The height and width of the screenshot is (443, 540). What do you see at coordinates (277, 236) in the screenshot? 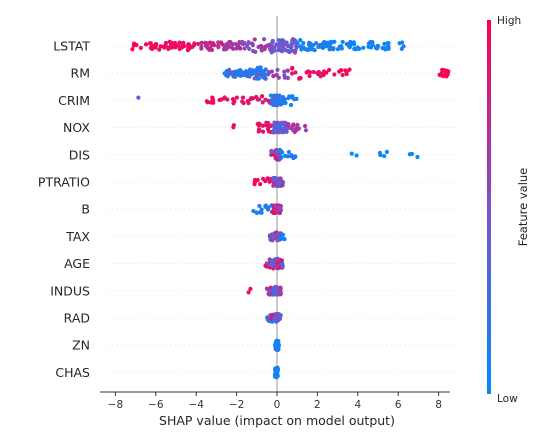
I see `feature-row-tax` at bounding box center [277, 236].